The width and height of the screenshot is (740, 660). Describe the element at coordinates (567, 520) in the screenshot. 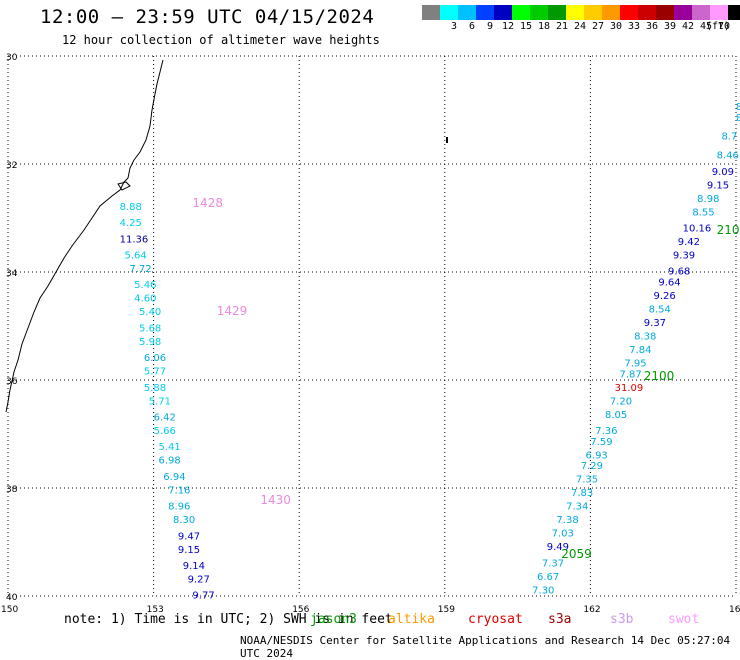

I see `wave-height-value: 7.38` at that location.